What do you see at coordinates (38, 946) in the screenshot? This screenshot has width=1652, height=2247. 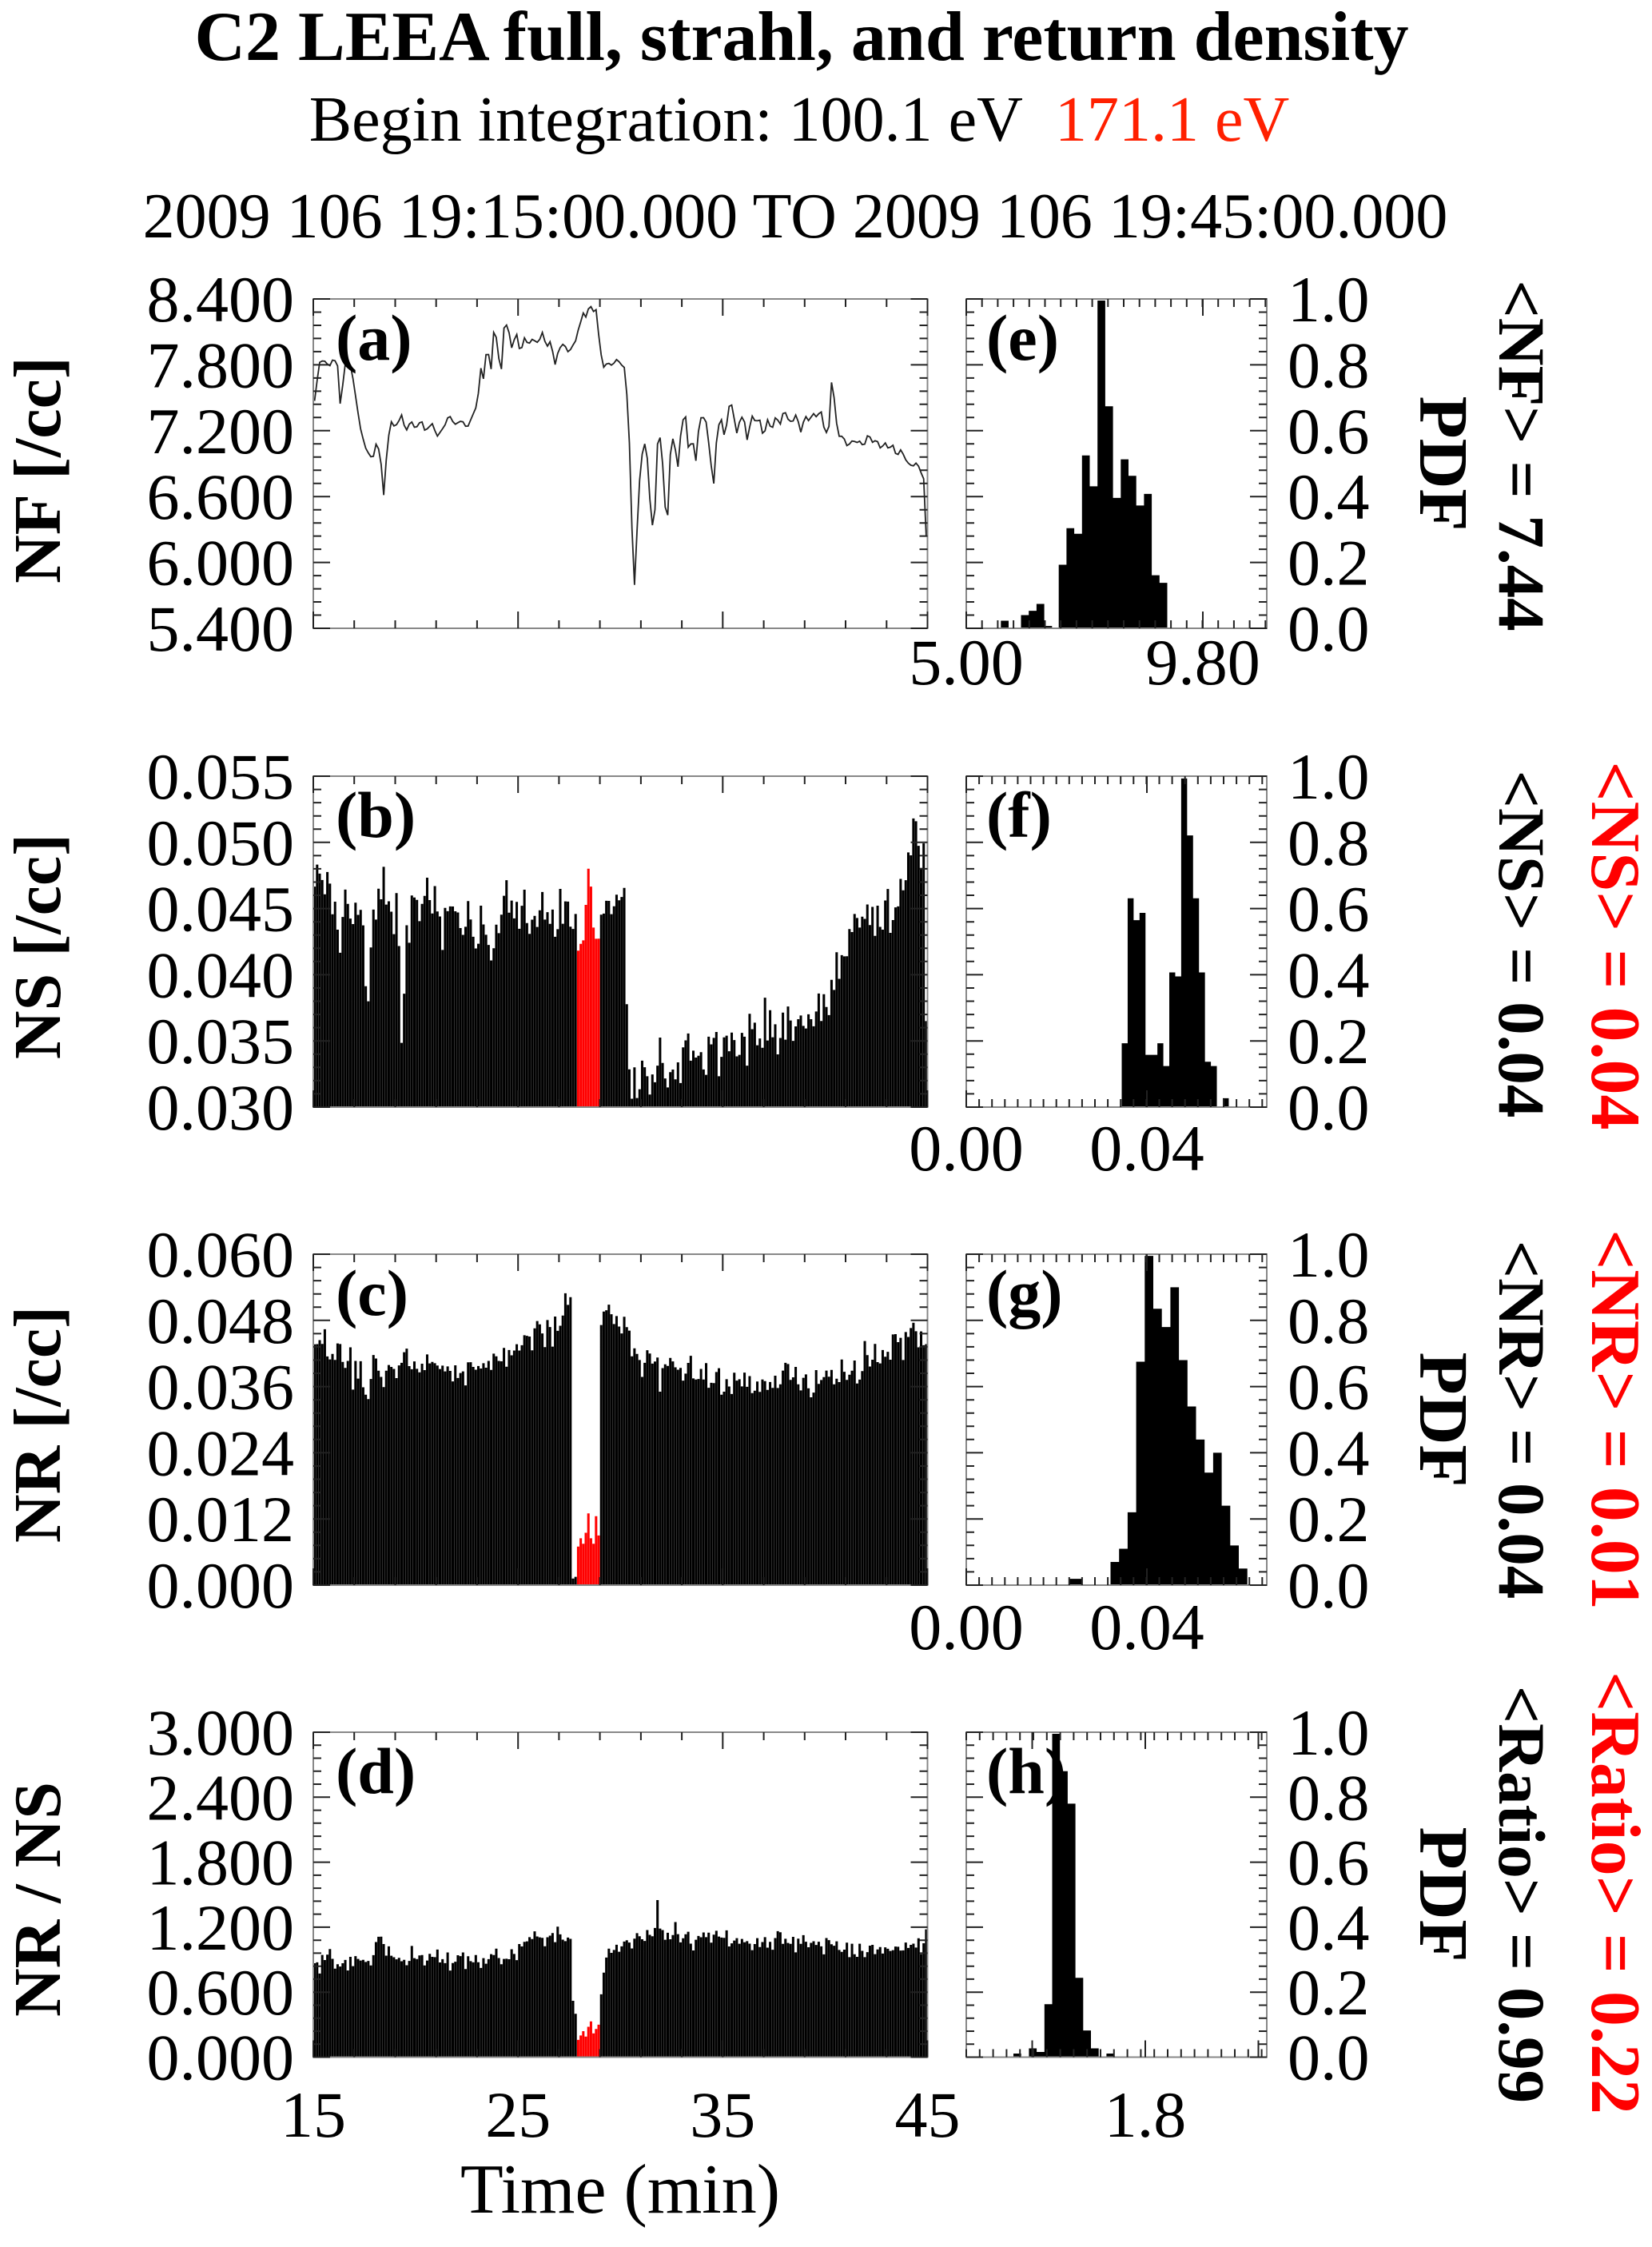 I see `svg-text: NS [/cc]` at bounding box center [38, 946].